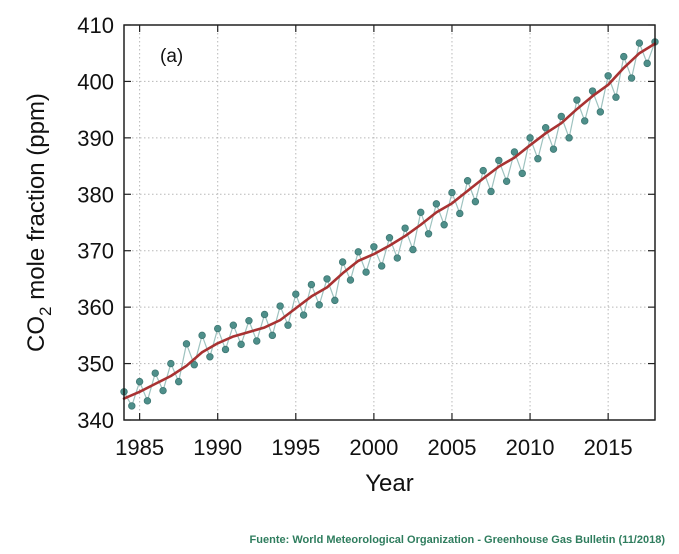 The image size is (679, 554). I want to click on x-tick-label: 1990, so click(217, 447).